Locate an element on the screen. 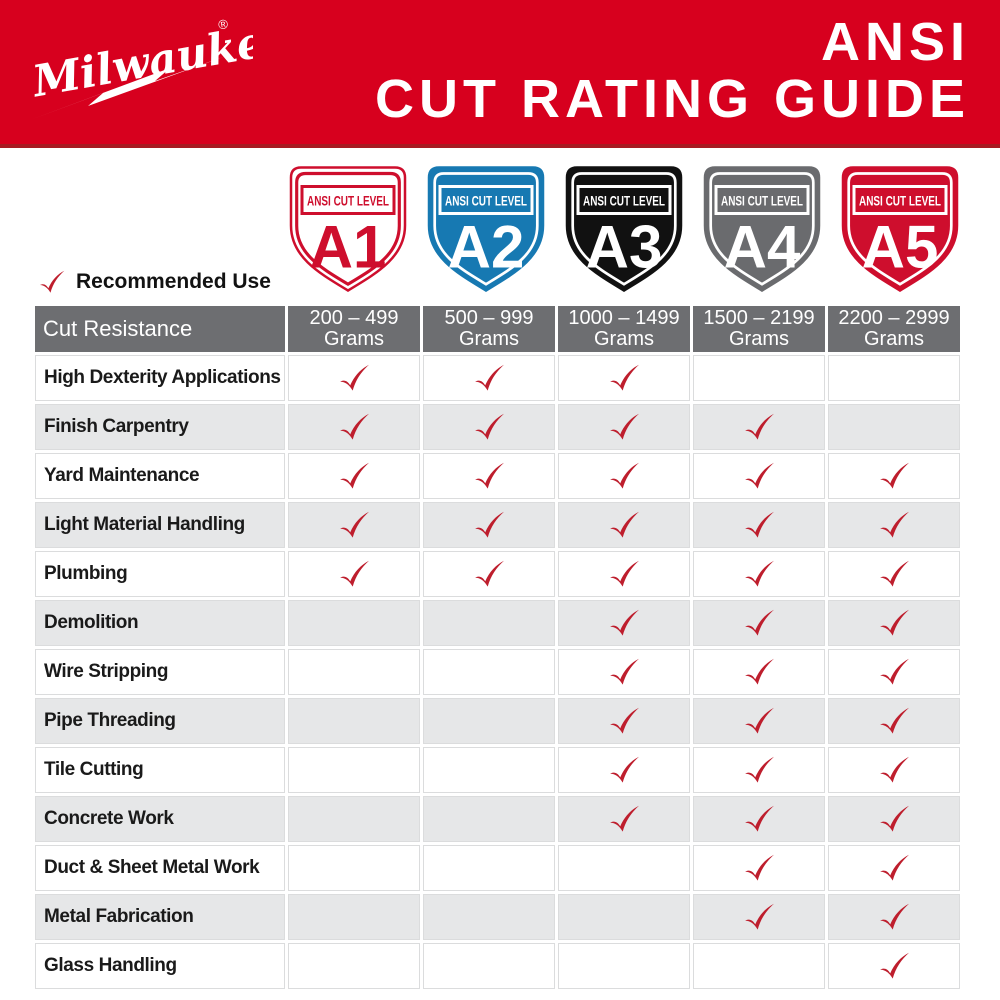 The width and height of the screenshot is (1000, 1000). shield-shape is located at coordinates (762, 229).